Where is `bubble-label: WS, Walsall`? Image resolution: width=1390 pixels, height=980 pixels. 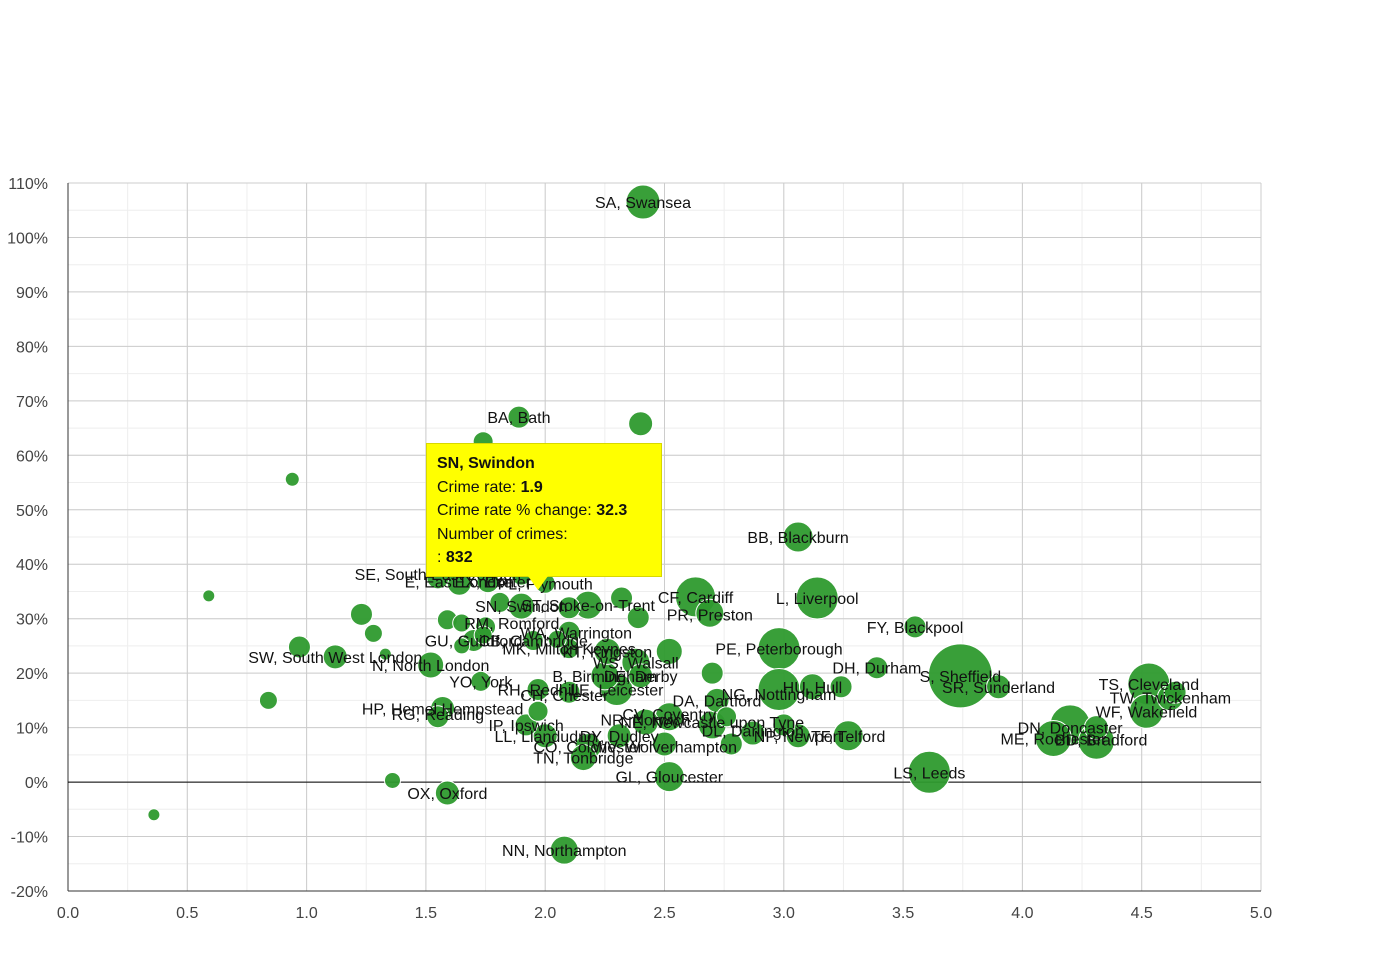 bubble-label: WS, Walsall is located at coordinates (636, 663).